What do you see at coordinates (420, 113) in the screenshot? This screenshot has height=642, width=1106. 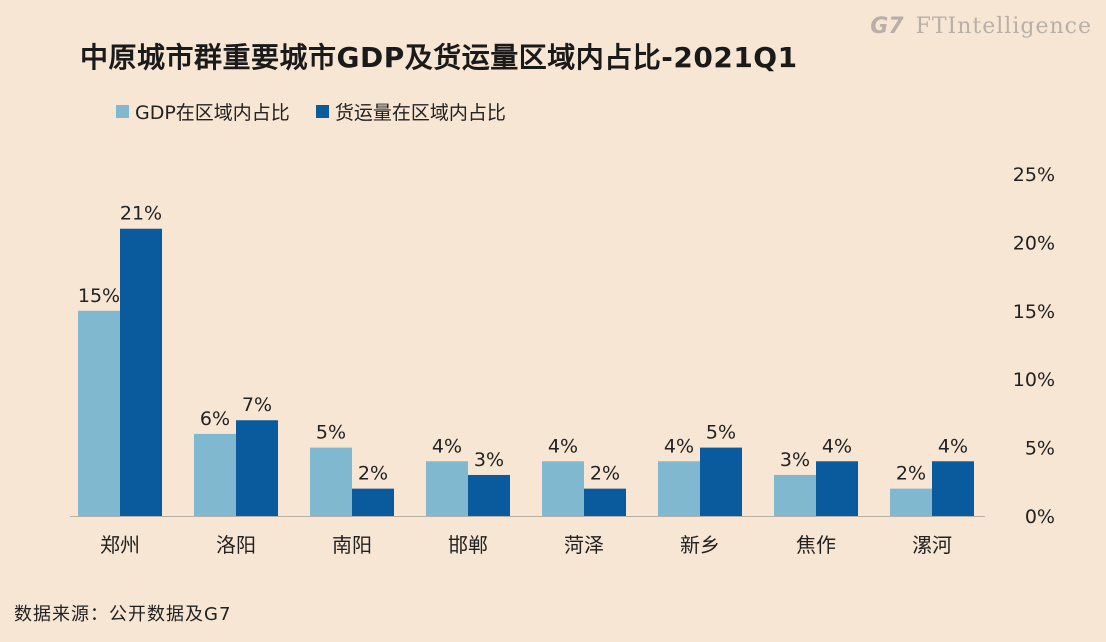 I see `legend-label-freight: 货运量在区域内占比` at bounding box center [420, 113].